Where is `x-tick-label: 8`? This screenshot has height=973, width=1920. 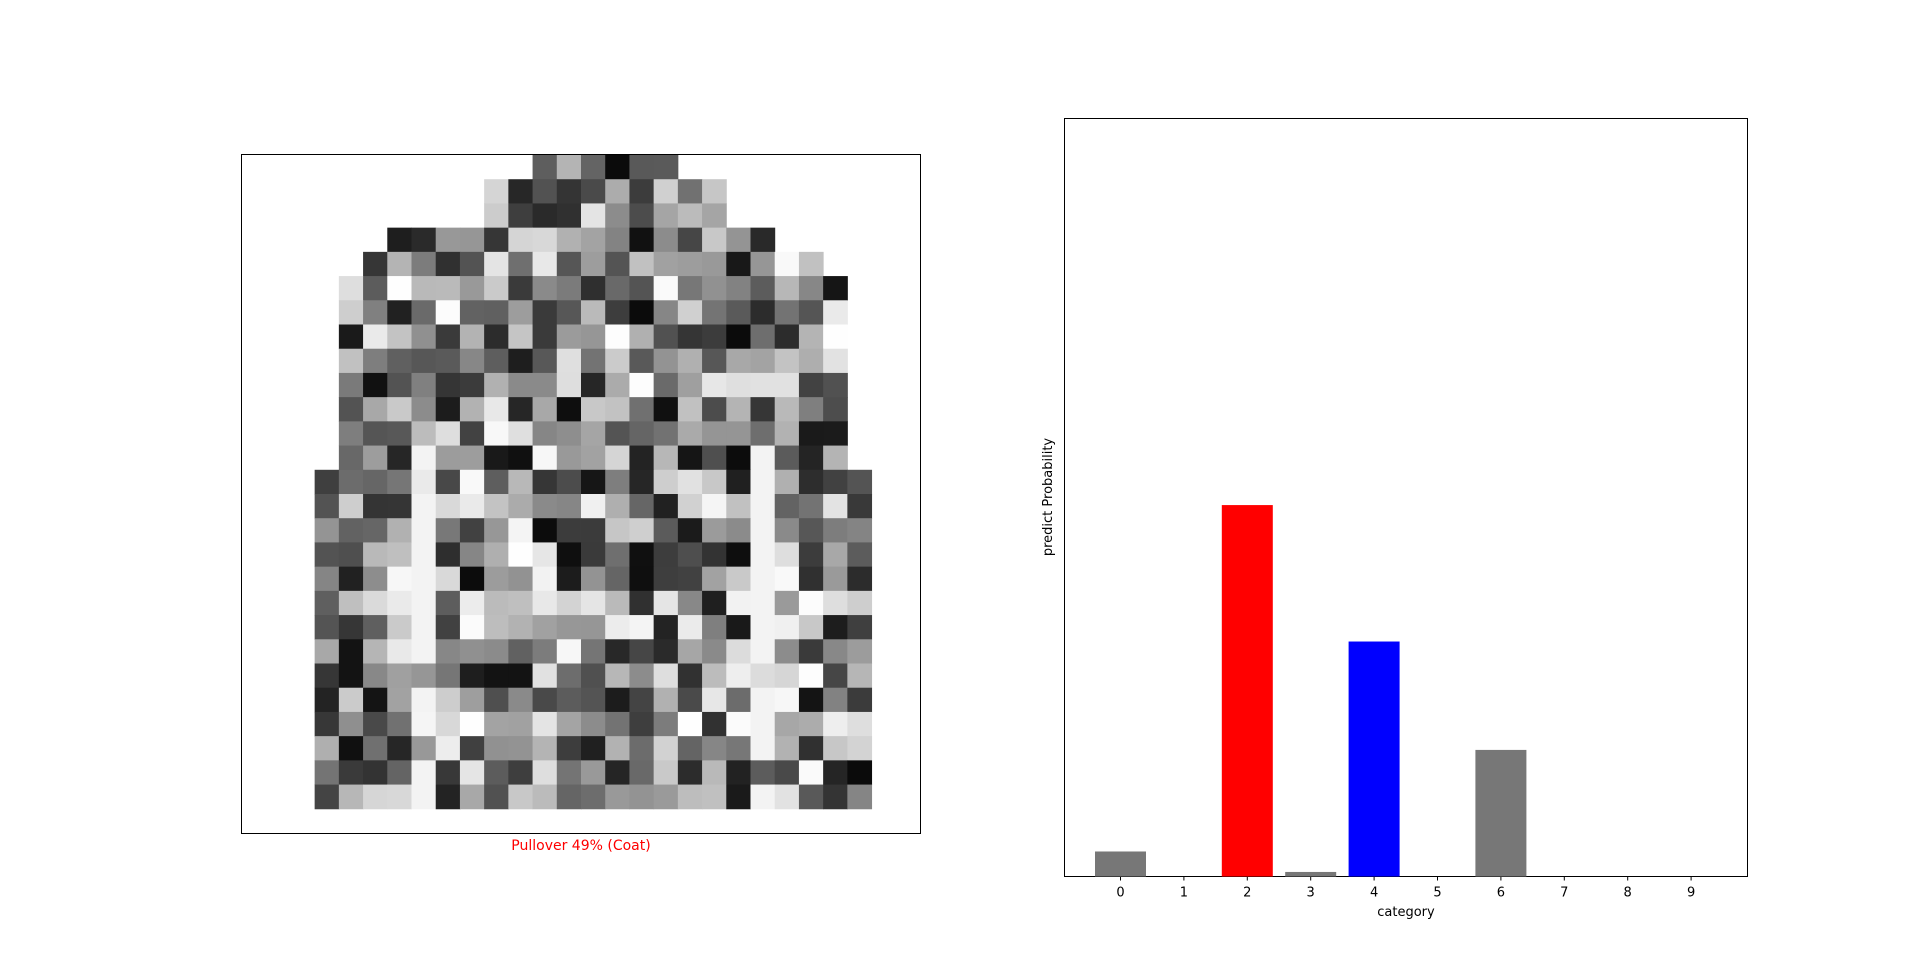
x-tick-label: 8 is located at coordinates (1628, 893).